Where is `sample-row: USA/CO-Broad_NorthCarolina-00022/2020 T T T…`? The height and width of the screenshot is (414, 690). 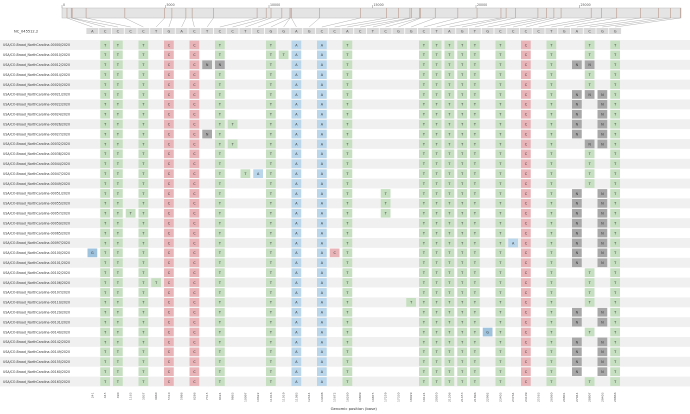
sample-row: USA/CO-Broad_NorthCarolina-00022/2020 T T T… is located at coordinates (345, 104).